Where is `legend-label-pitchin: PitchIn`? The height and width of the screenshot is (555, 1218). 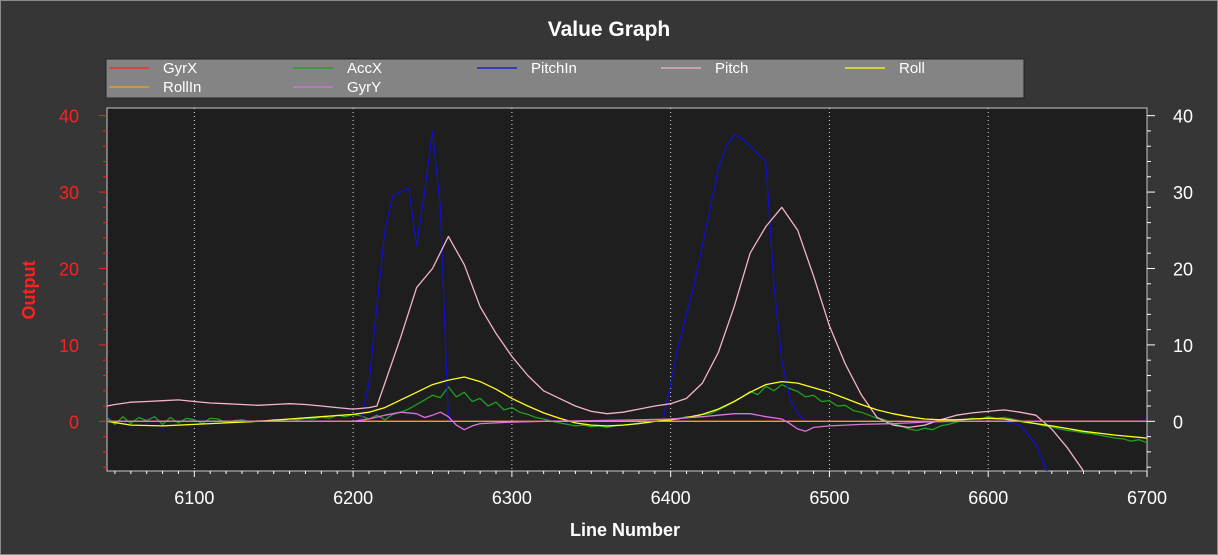 legend-label-pitchin: PitchIn is located at coordinates (554, 68).